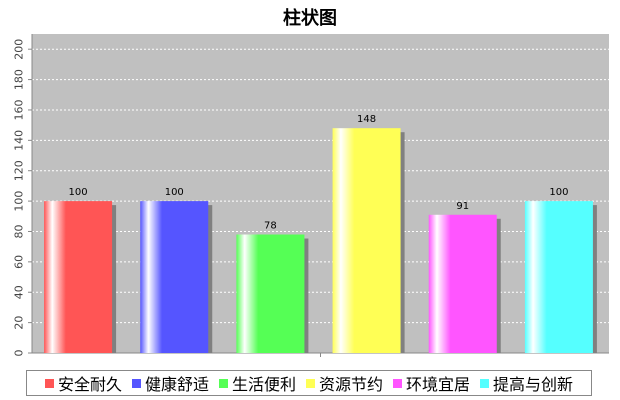  I want to click on y-tick-label: 20, so click(19, 323).